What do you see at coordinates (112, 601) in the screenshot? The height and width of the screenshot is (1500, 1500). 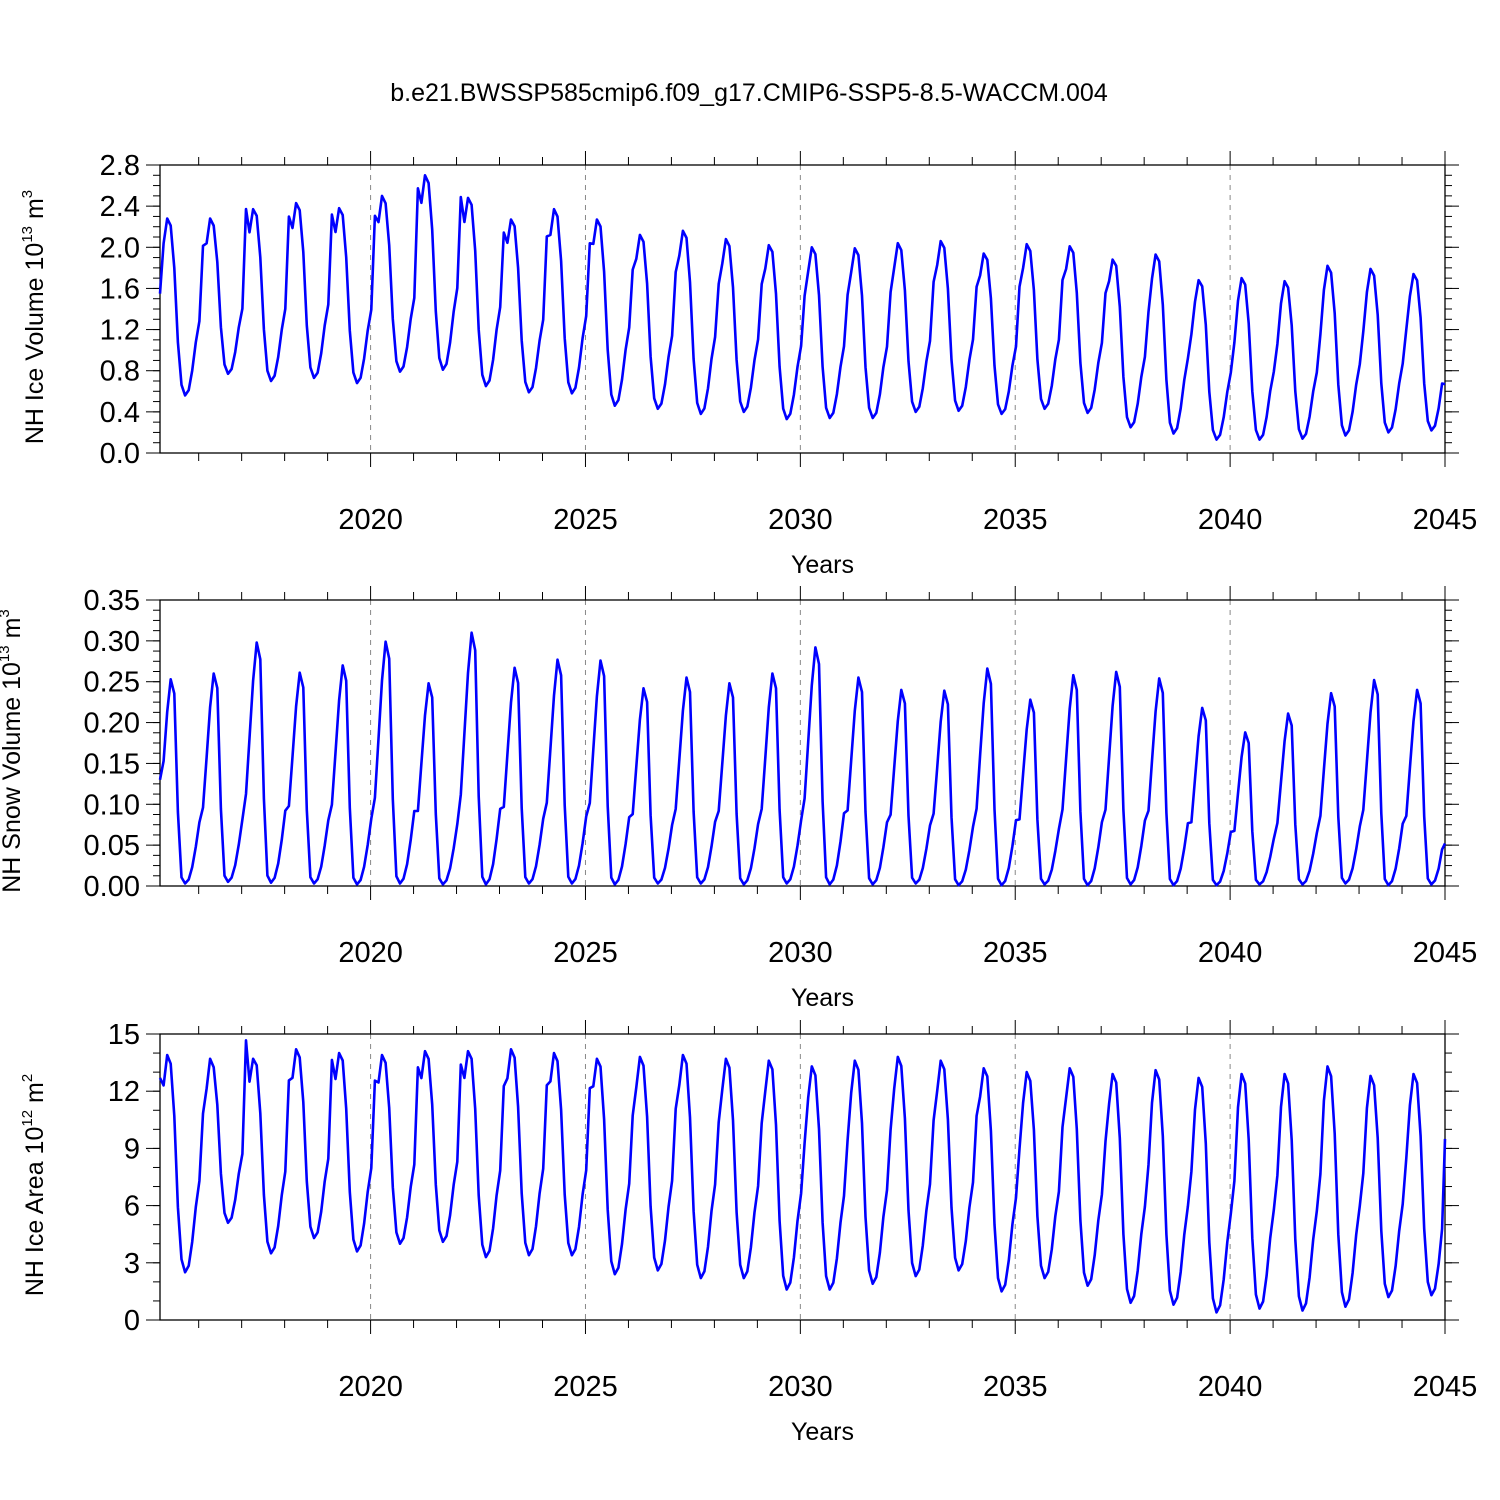 I see `snow-volume-ytick-label-7: 0.35` at bounding box center [112, 601].